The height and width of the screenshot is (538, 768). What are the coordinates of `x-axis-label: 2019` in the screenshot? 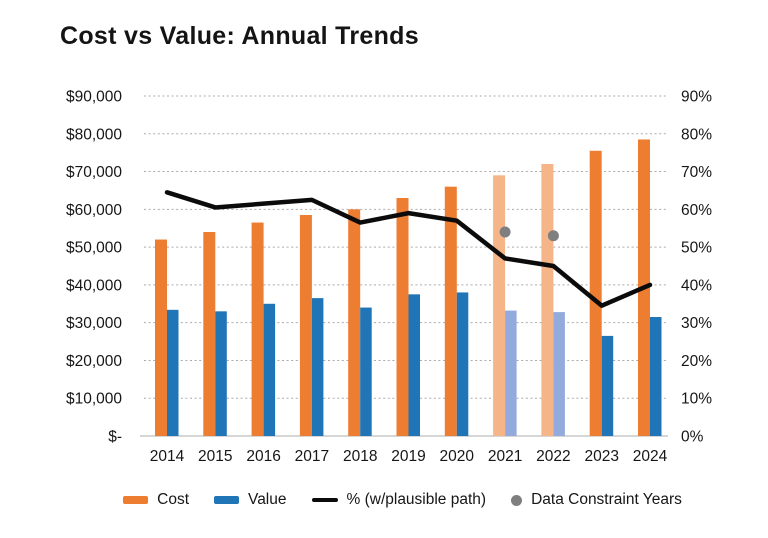 It's located at (408, 456).